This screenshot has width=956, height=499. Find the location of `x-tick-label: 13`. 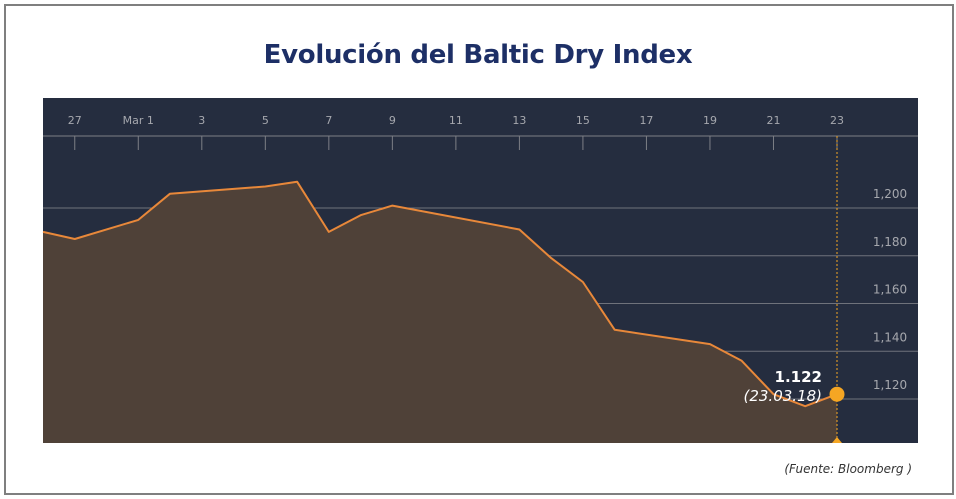

x-tick-label: 13 is located at coordinates (519, 120).